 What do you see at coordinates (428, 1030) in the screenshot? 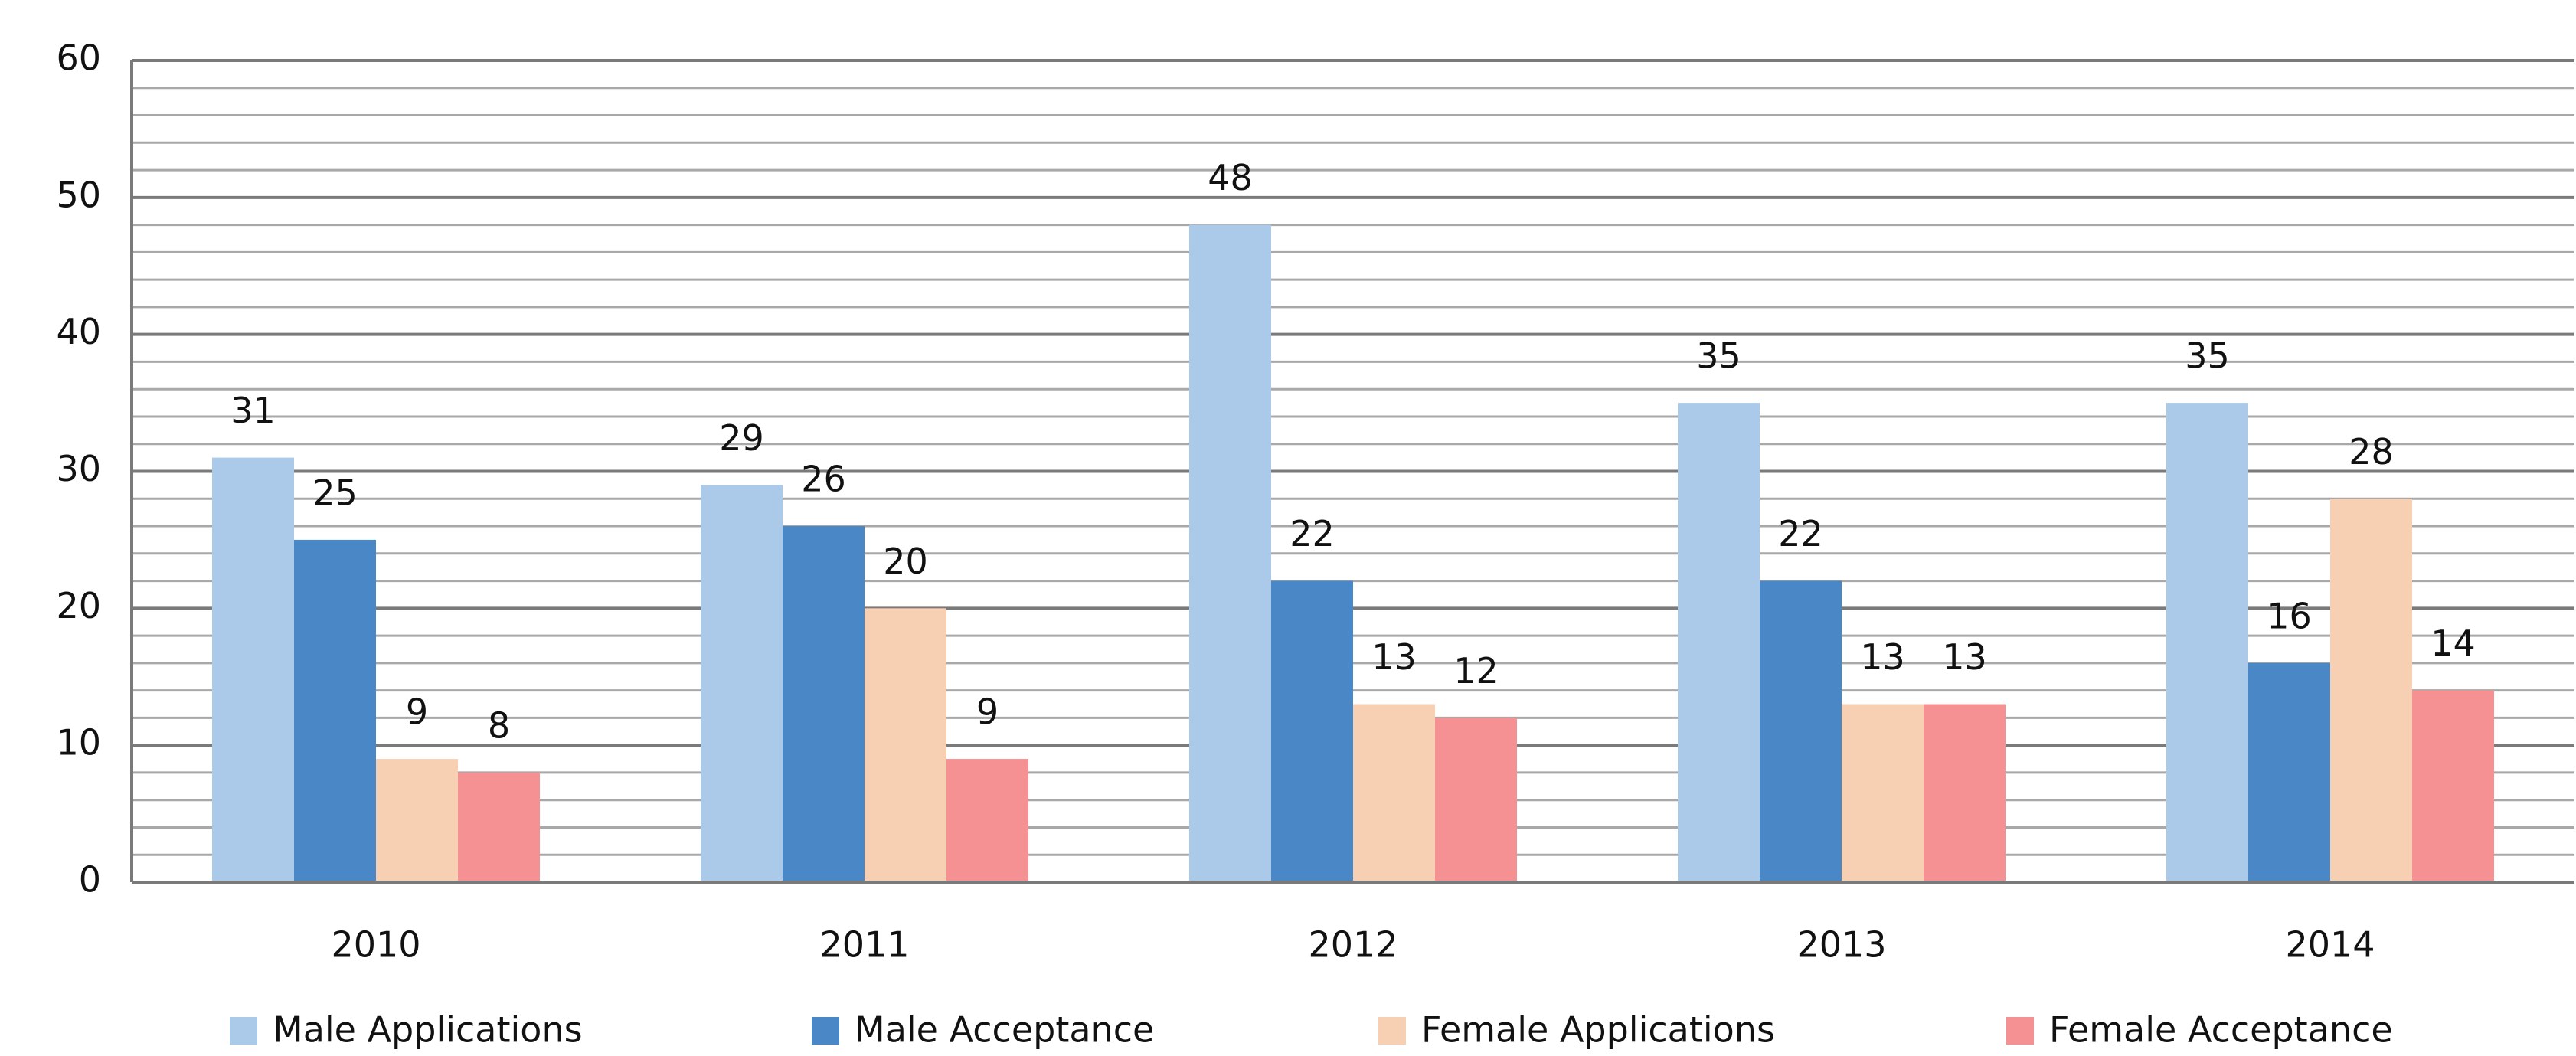
I see `legend-label: Male Applications` at bounding box center [428, 1030].